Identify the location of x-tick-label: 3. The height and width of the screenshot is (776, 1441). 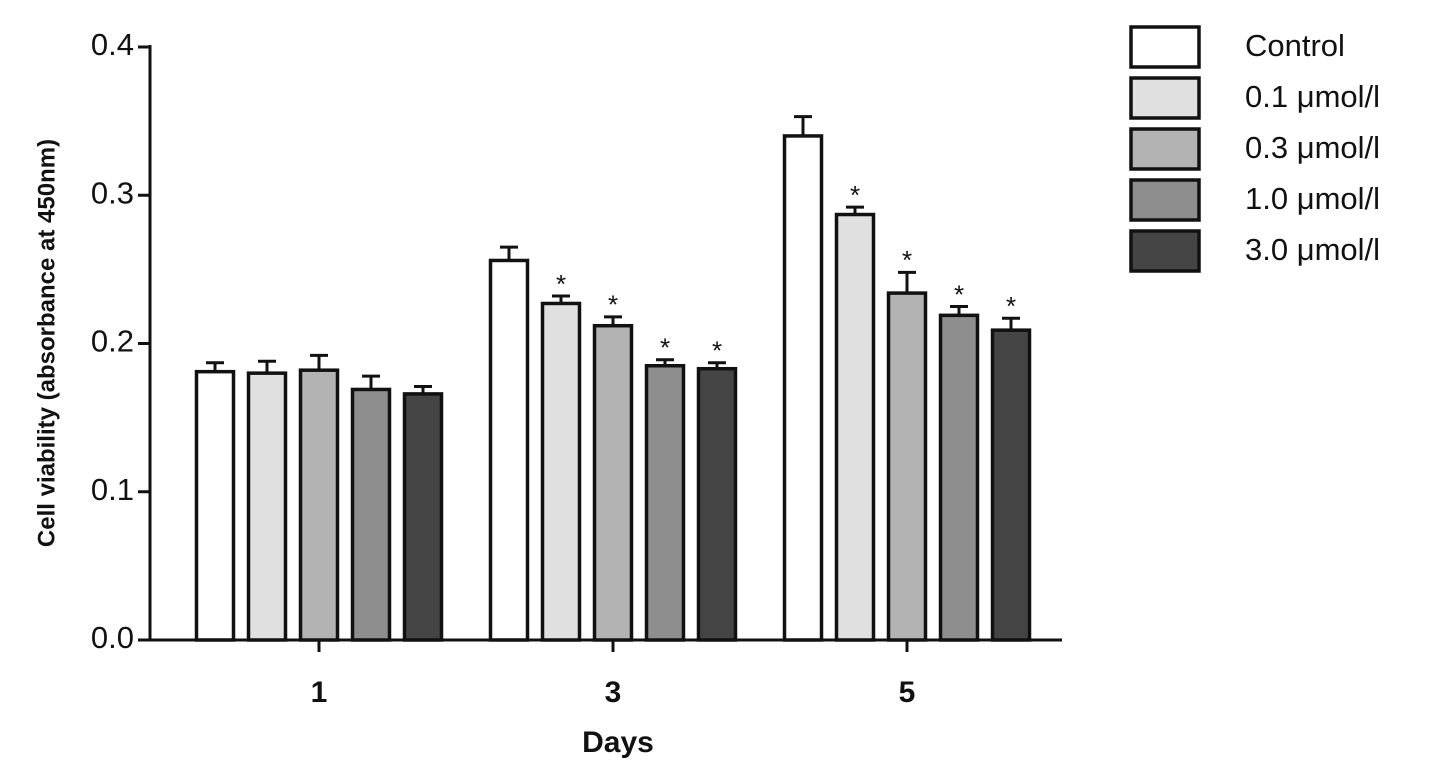
(613, 692).